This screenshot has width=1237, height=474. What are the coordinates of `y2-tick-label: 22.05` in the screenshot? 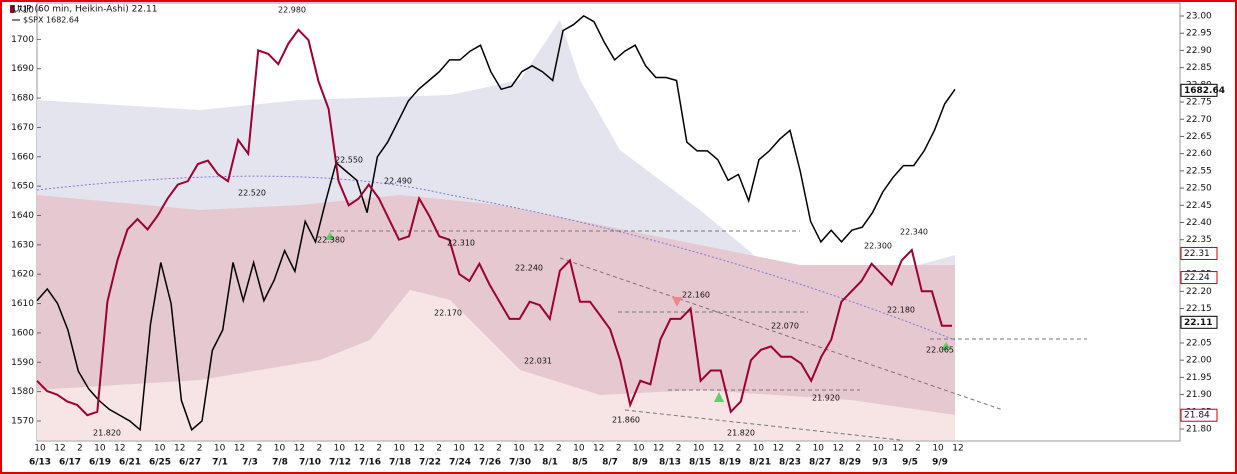 It's located at (1199, 343).